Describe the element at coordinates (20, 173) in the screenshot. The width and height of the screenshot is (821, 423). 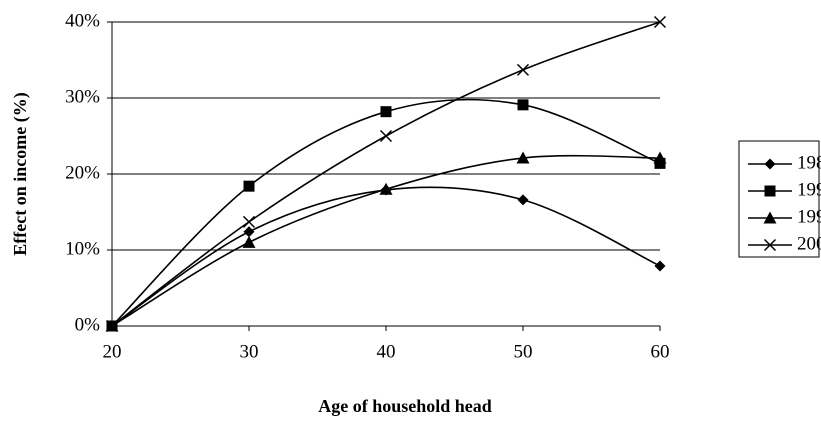
I see `y-axis-label: Effect on income (%)` at that location.